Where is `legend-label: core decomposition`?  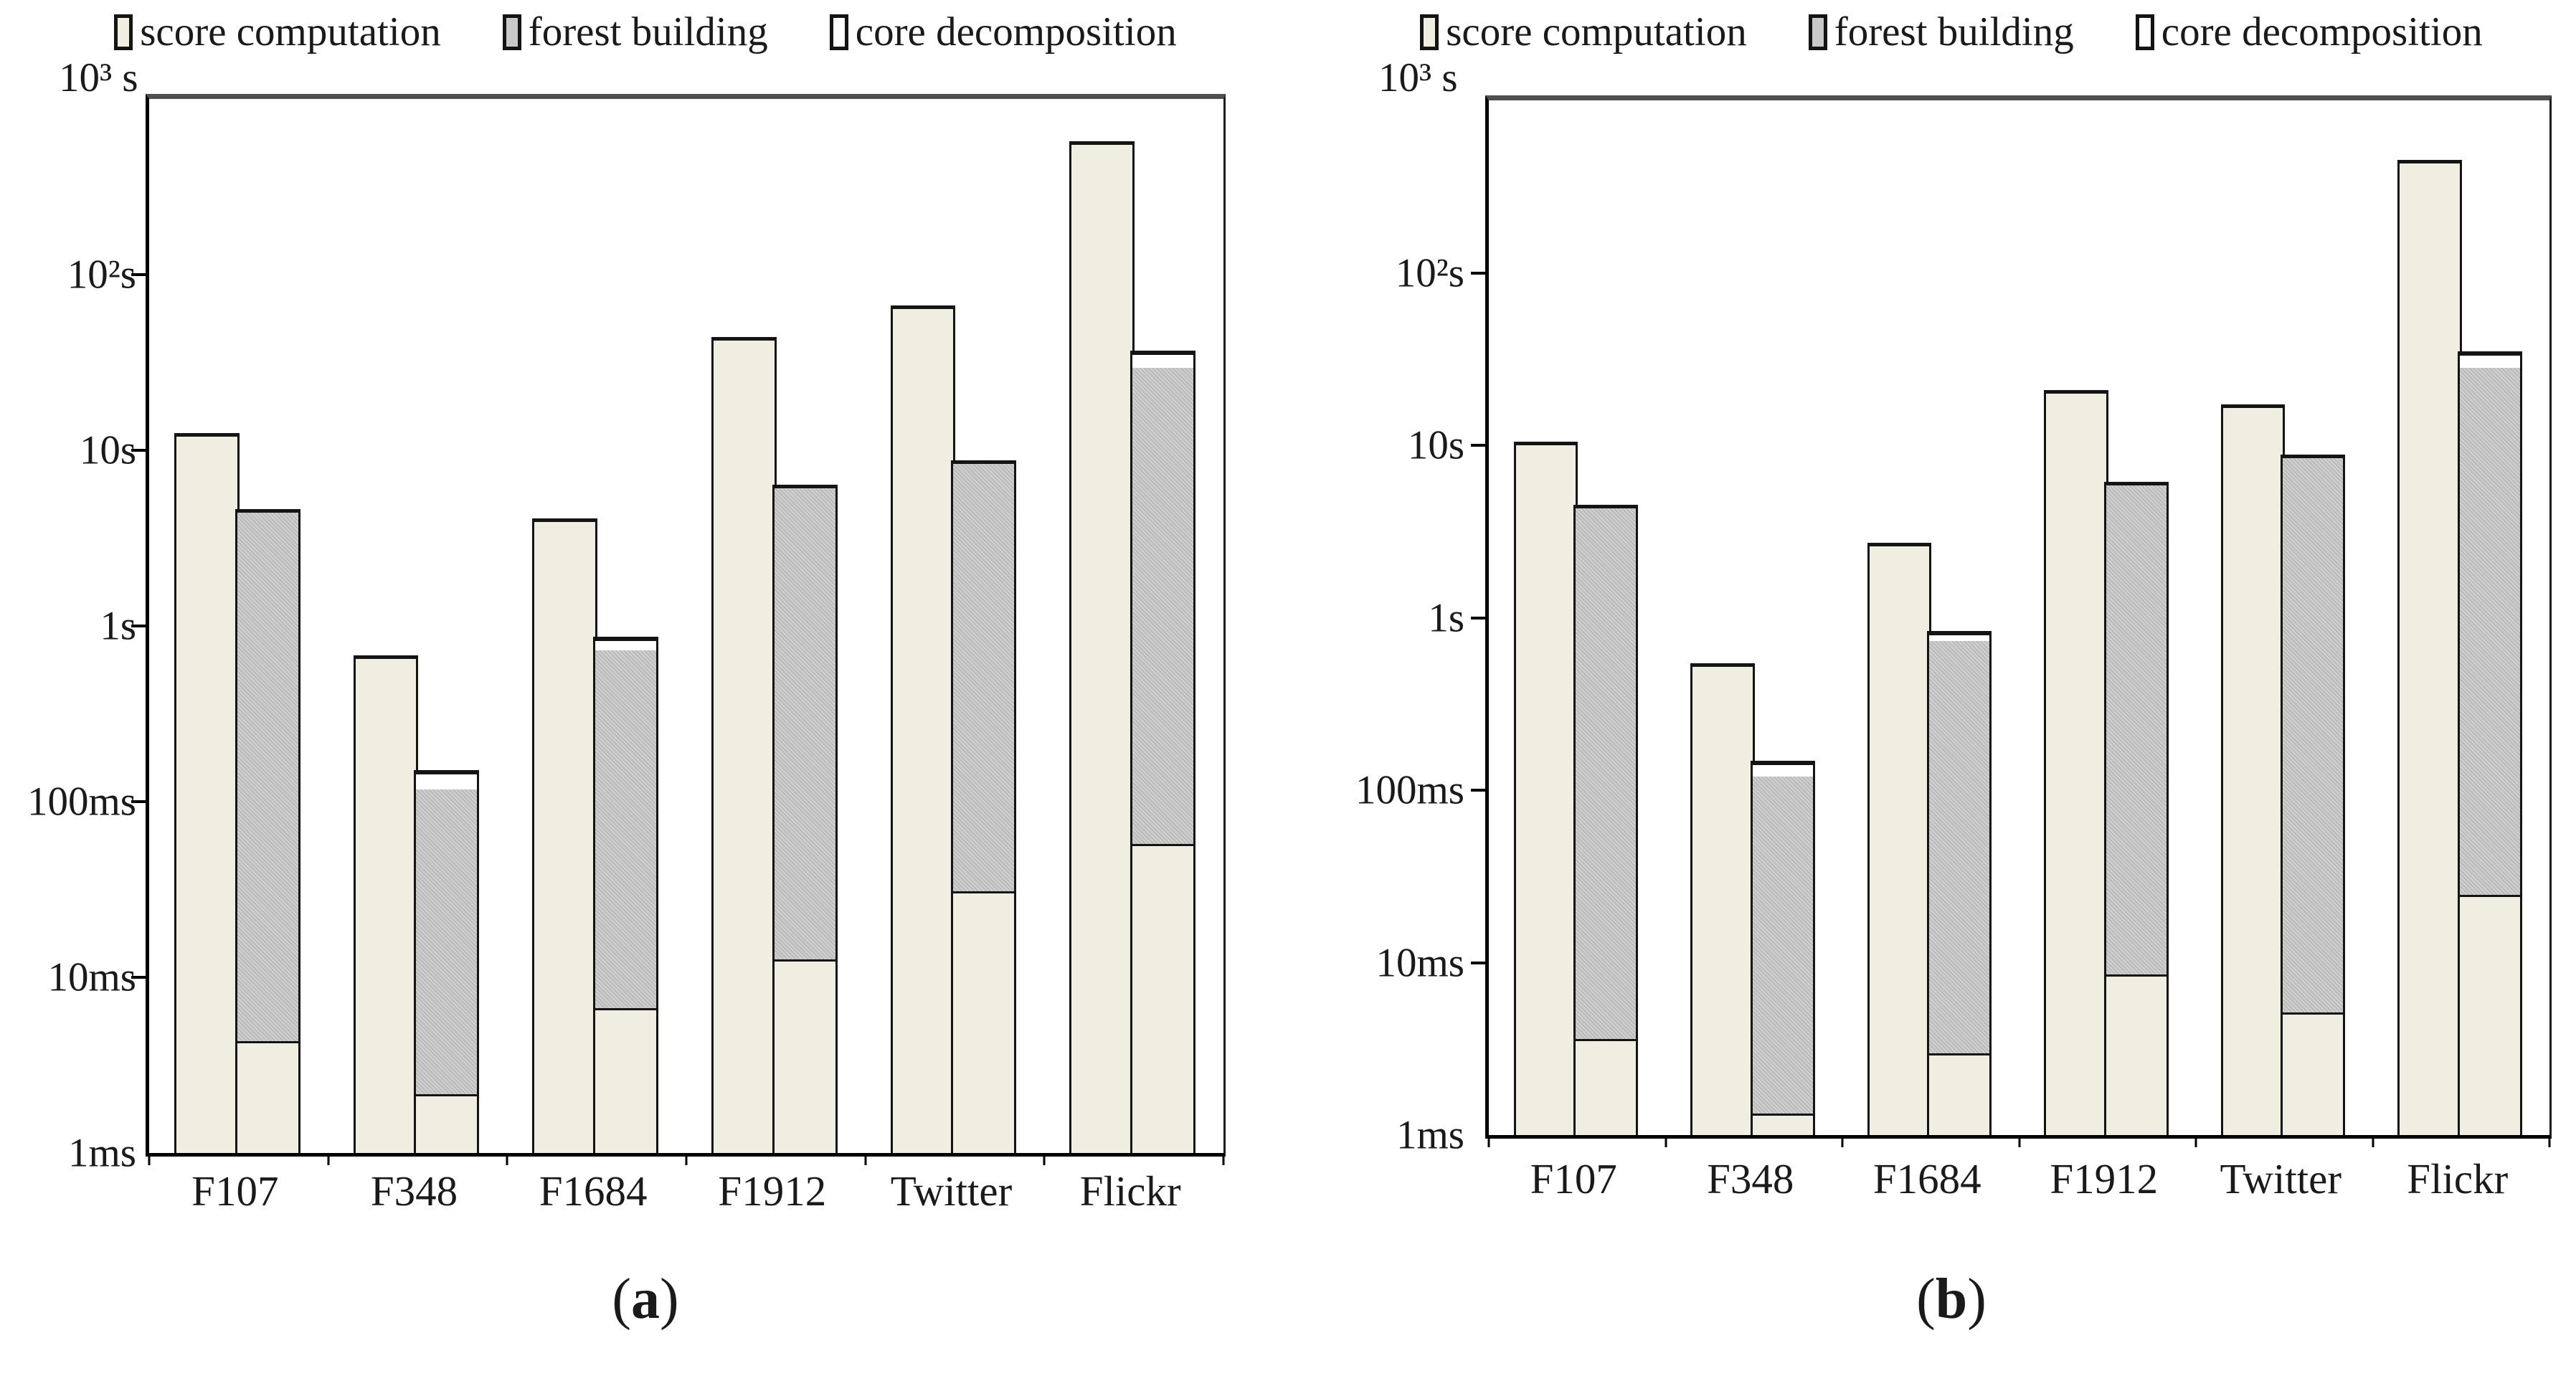
legend-label: core decomposition is located at coordinates (2322, 31).